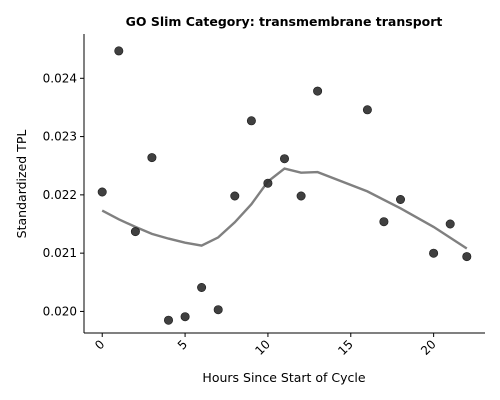 The width and height of the screenshot is (500, 400). Describe the element at coordinates (60, 195) in the screenshot. I see `y-tick-label: 0.022` at that location.